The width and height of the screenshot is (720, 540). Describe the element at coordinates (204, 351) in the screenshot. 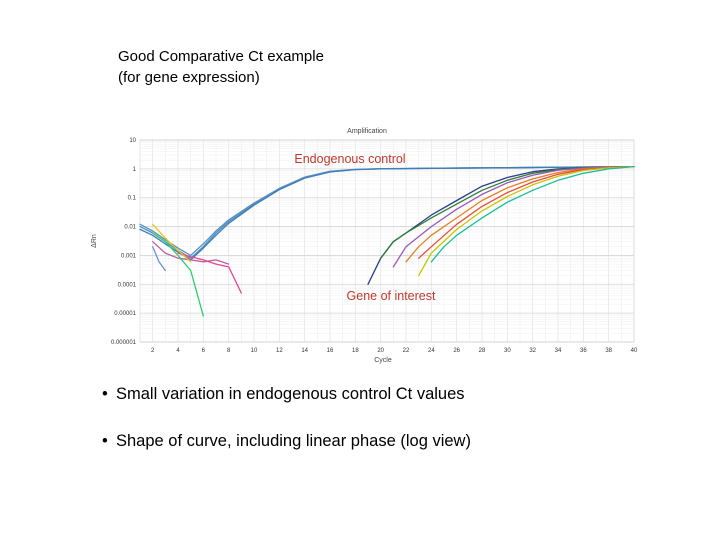

I see `x-tick-label: 6` at that location.